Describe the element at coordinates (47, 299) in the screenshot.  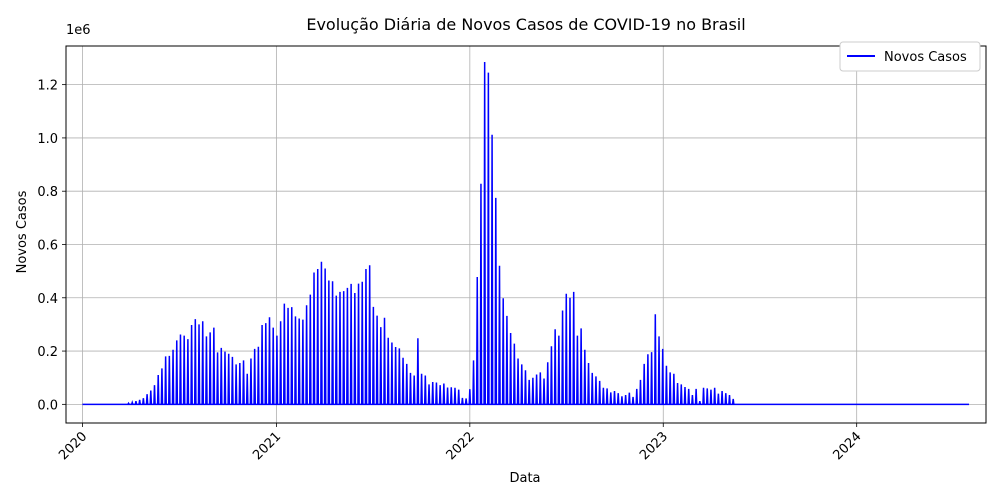
I see `y-tick-label-2: 0.4` at that location.